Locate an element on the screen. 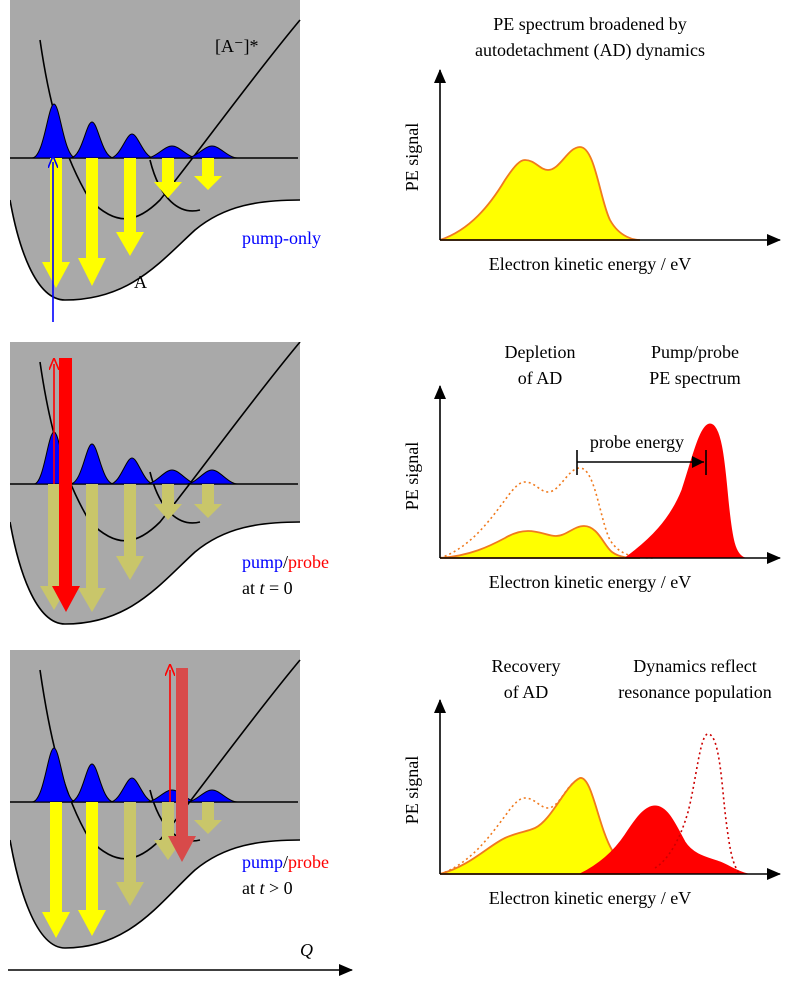 This screenshot has width=801, height=981. coordinate-axis-label: Q is located at coordinates (306, 950).